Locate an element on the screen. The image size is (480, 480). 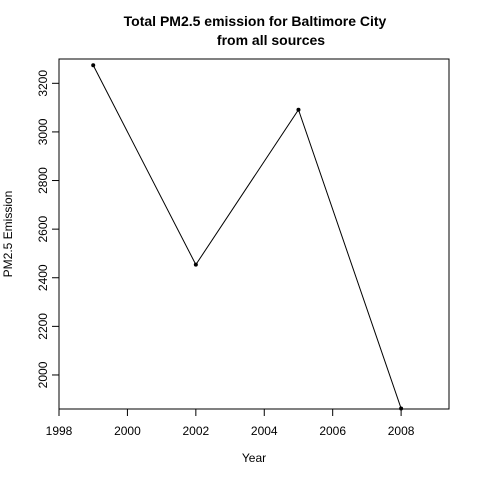
y-tick-label: 2800 is located at coordinates (43, 180).